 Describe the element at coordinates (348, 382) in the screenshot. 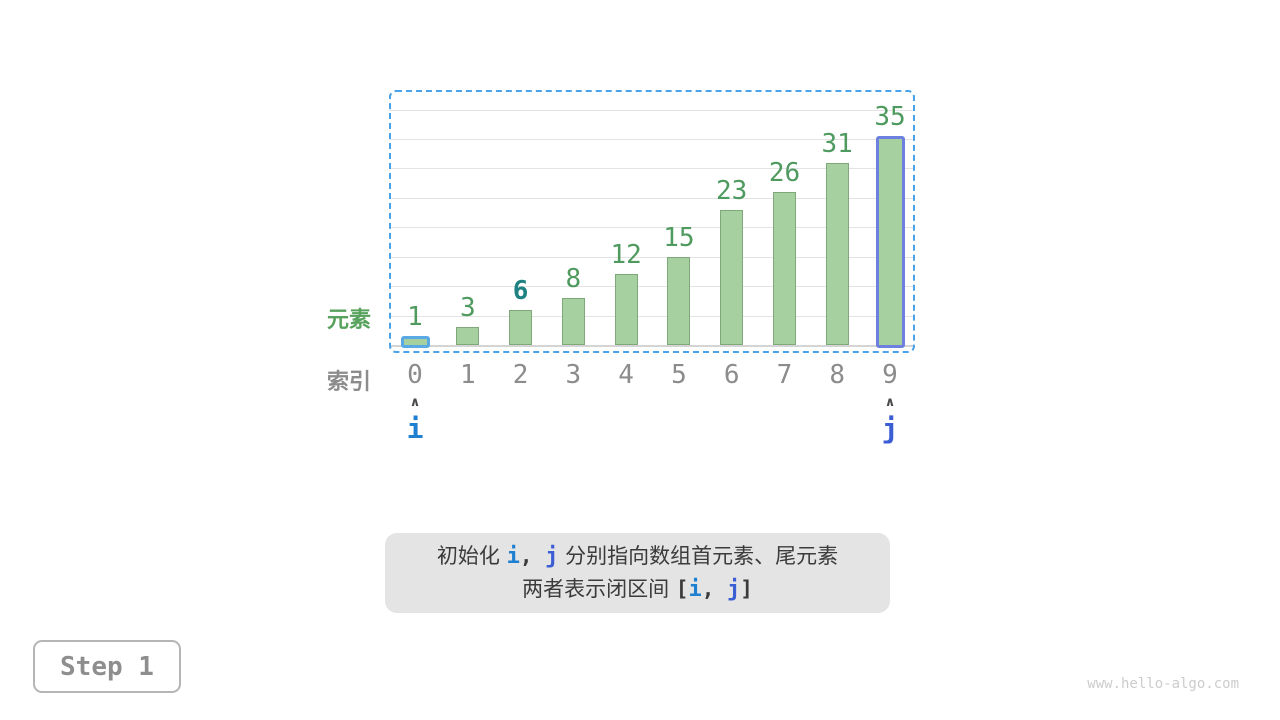

I see `index-axis-label: 索引` at that location.